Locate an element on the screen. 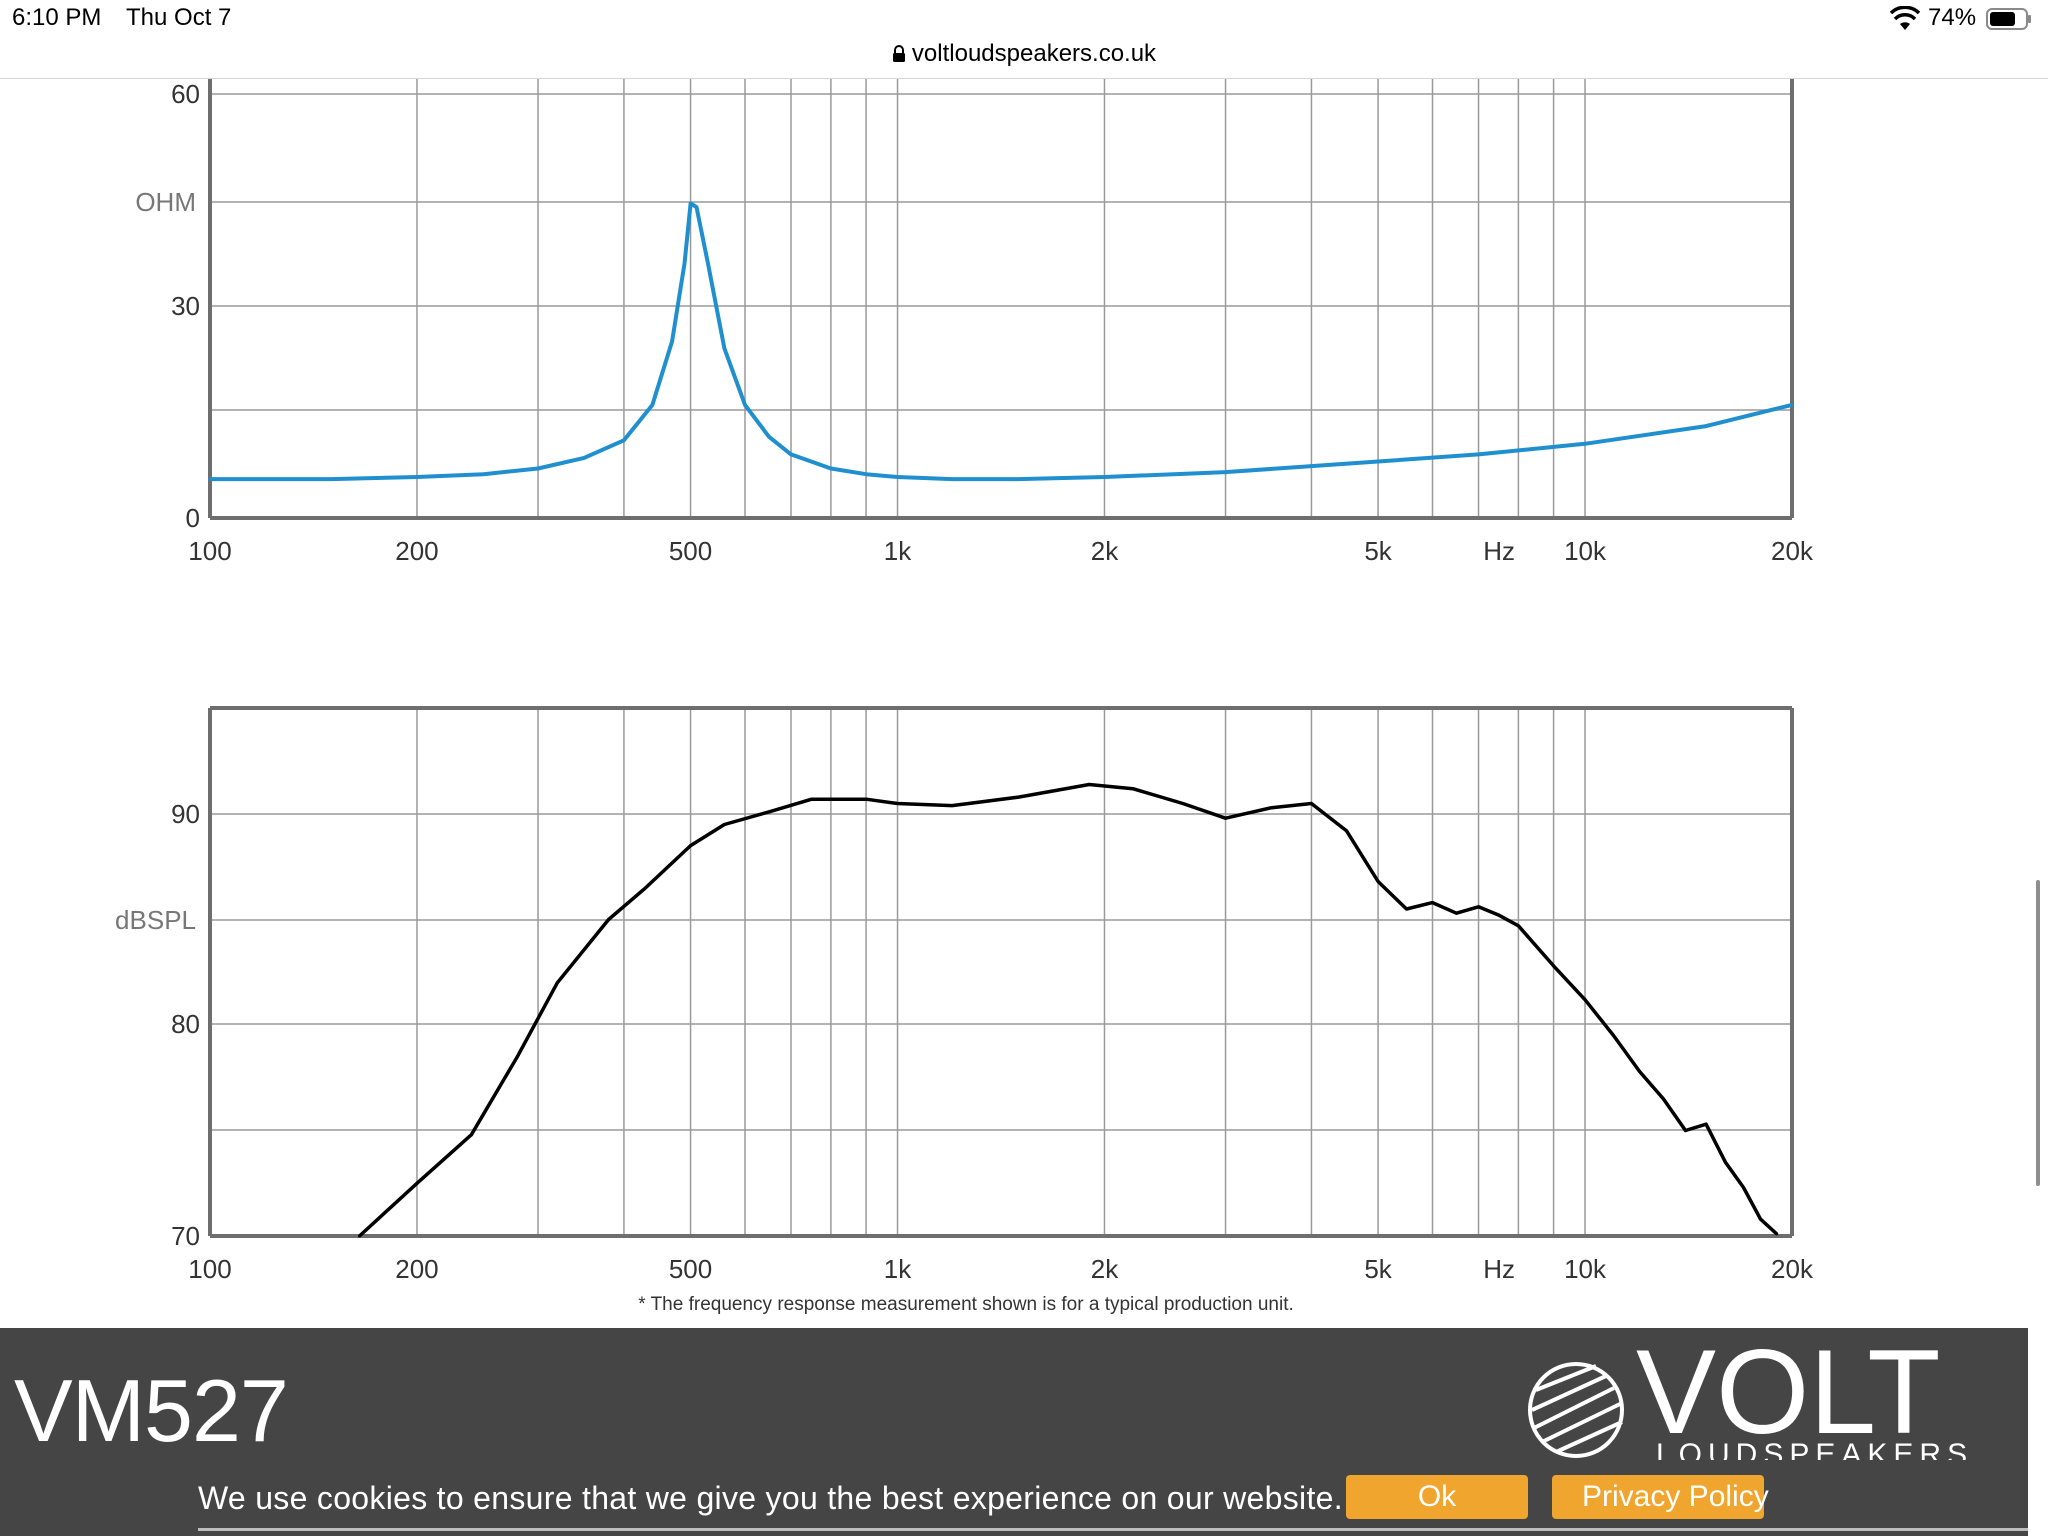 This screenshot has height=1536, width=2048. x-tick-label: 5k is located at coordinates (1378, 551).